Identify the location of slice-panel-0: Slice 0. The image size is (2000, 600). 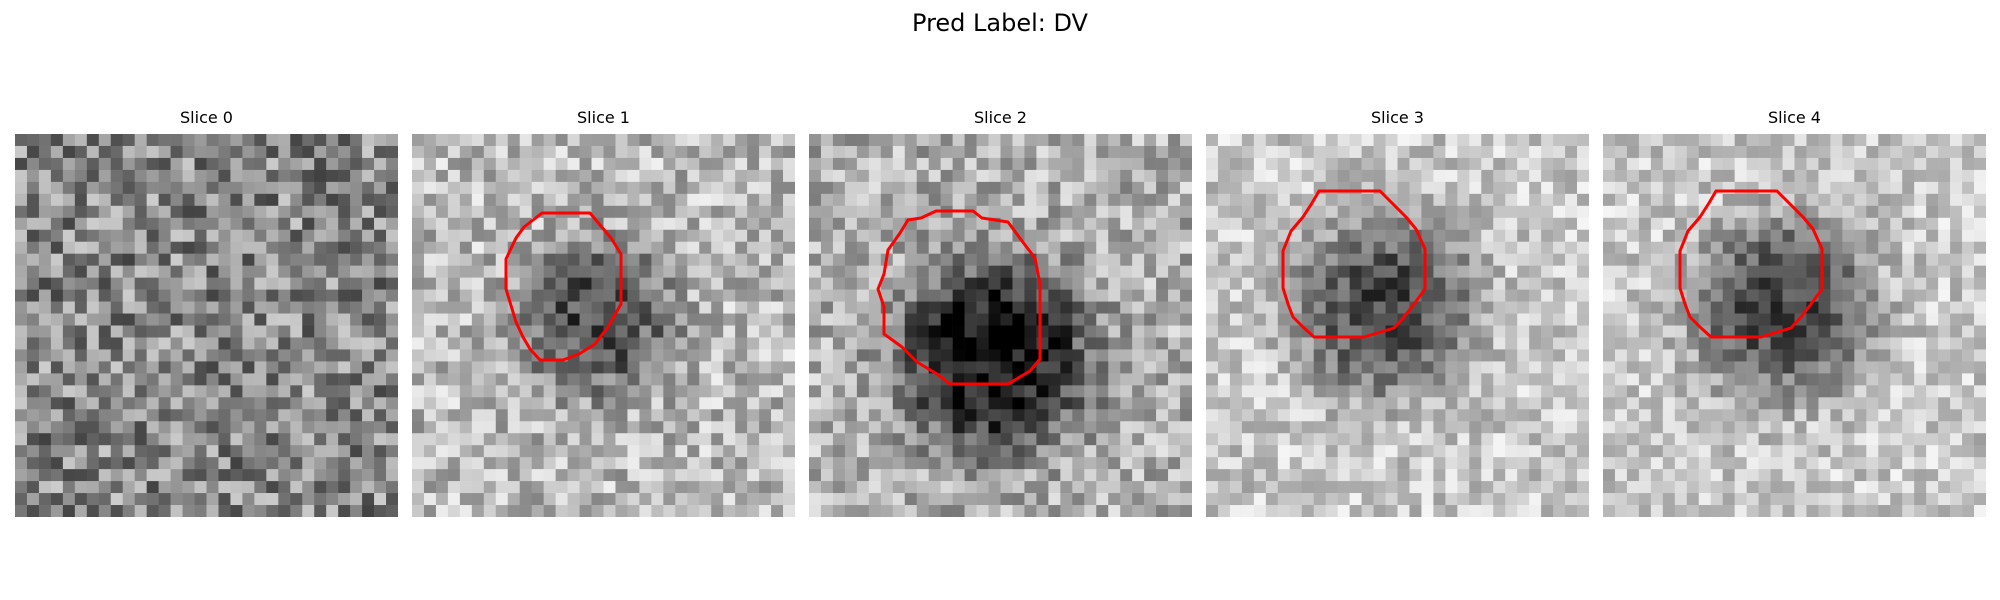
(206, 312).